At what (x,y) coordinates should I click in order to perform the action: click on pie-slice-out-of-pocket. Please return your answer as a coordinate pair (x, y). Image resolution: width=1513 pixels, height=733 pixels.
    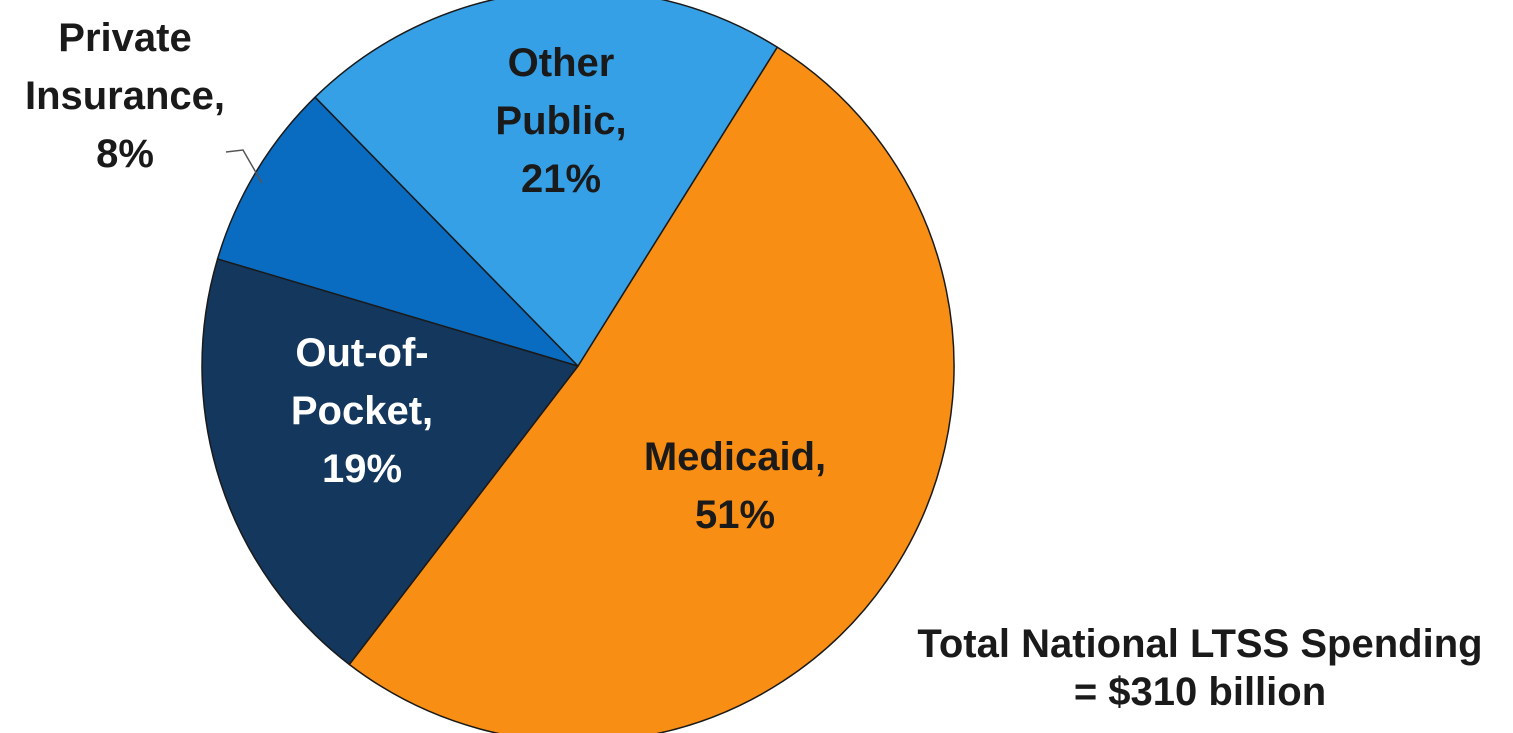
    Looking at the image, I should click on (390, 462).